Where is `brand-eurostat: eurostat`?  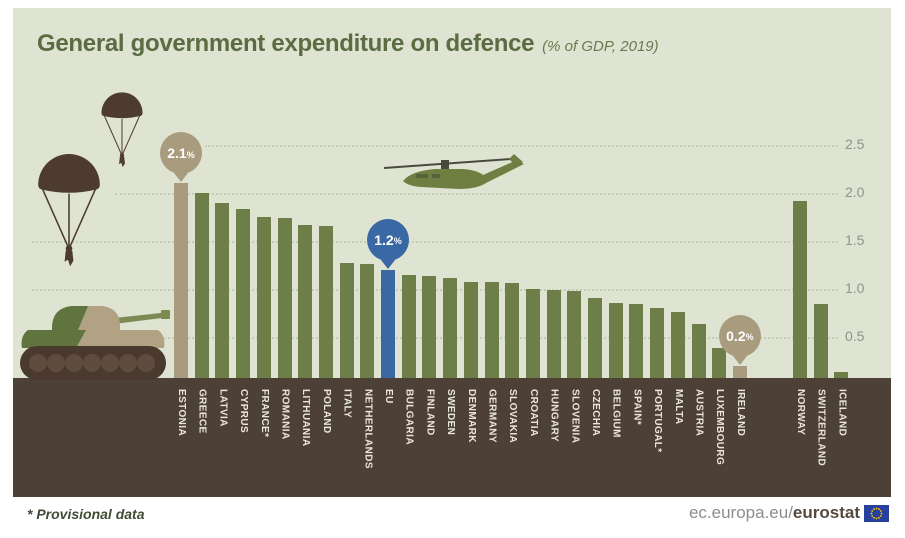
brand-eurostat: eurostat is located at coordinates (826, 512).